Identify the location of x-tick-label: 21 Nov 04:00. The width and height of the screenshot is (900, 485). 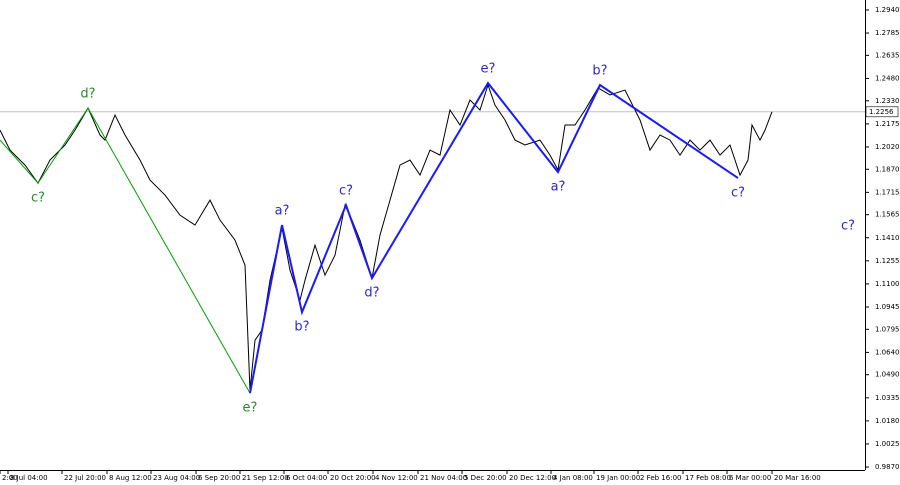
(443, 478).